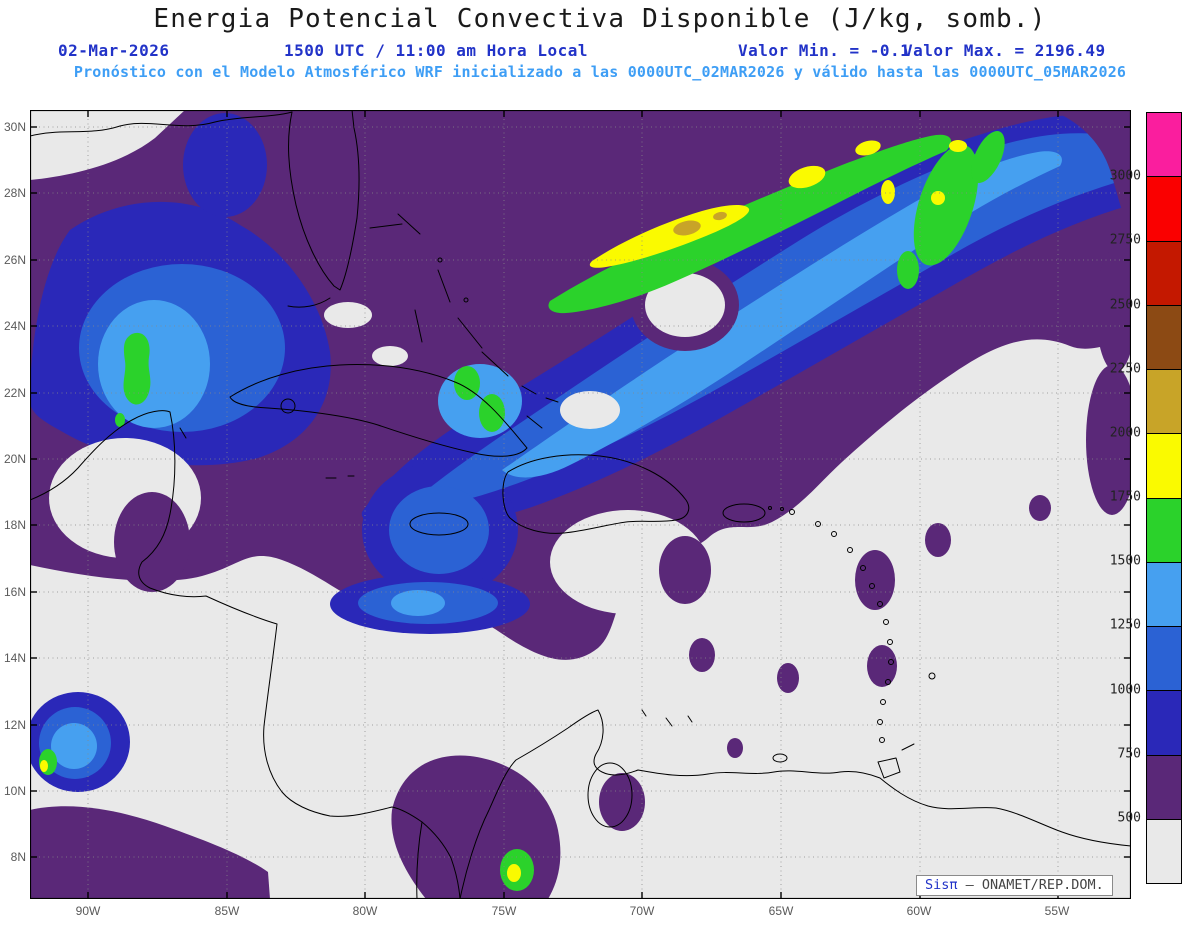 This screenshot has height=927, width=1200. I want to click on lat-tick-label: 26N, so click(14, 260).